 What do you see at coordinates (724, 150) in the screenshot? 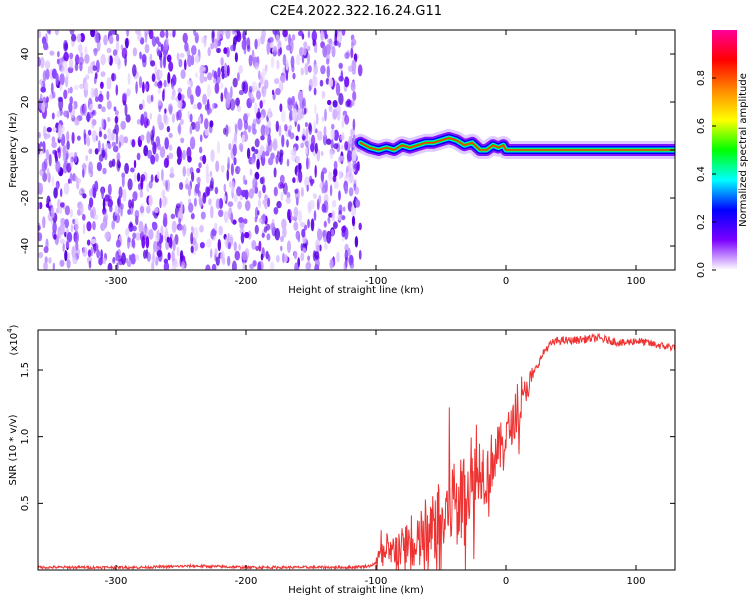
I see `colorbar-gradient` at bounding box center [724, 150].